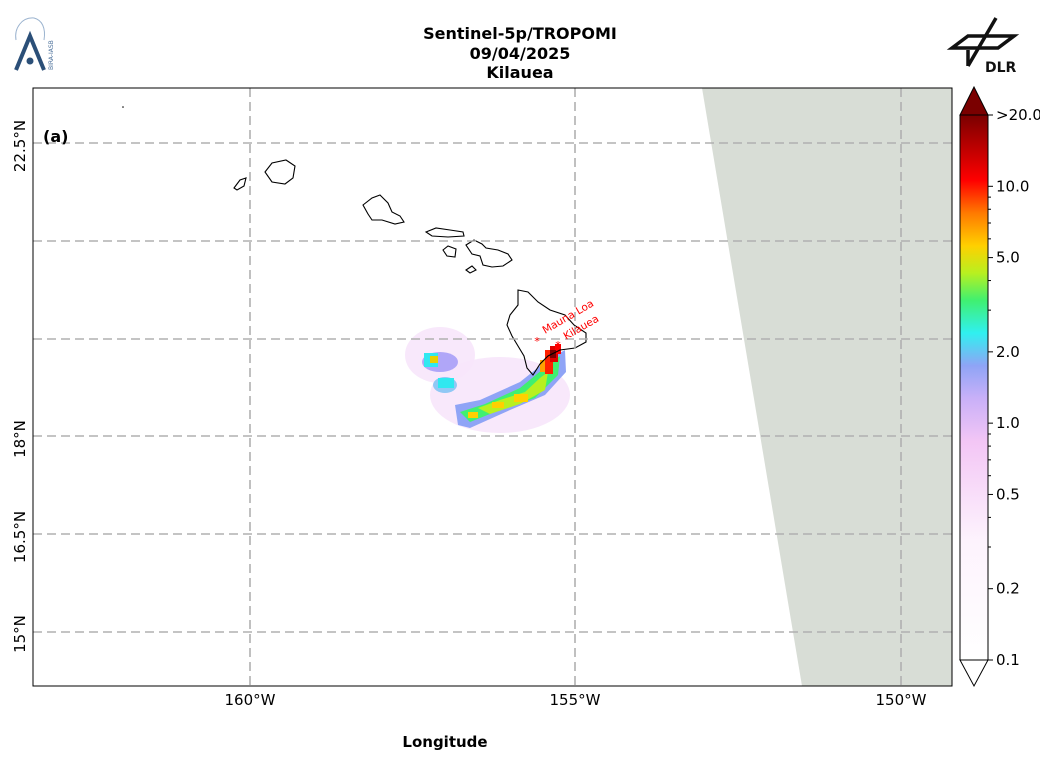 Image resolution: width=1040 pixels, height=766 pixels. Describe the element at coordinates (520, 33) in the screenshot. I see `title-line-1: Sentinel-5p/TROPOMI` at that location.